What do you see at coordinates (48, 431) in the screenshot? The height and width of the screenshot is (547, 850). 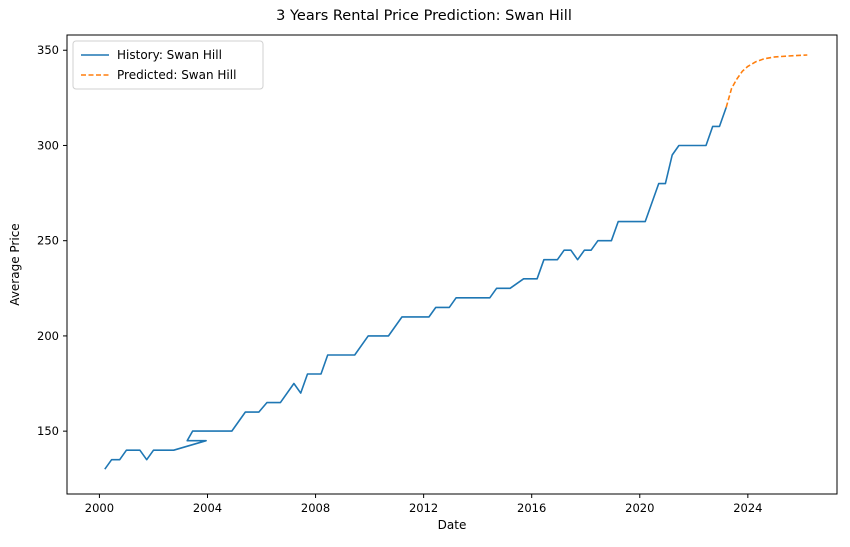 I see `y-tick-label: 150` at bounding box center [48, 431].